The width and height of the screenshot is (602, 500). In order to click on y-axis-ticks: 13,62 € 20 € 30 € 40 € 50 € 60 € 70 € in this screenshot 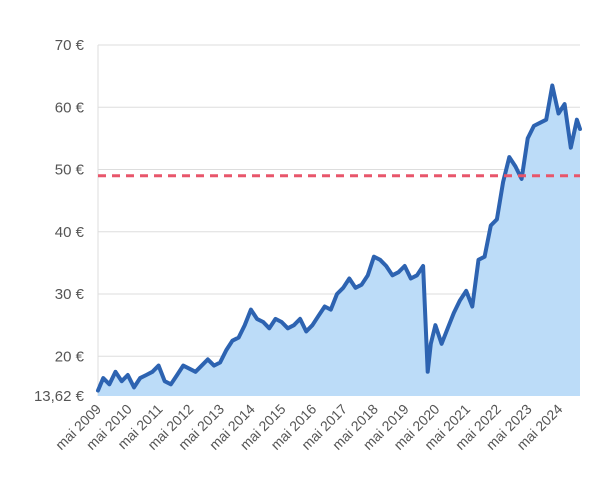, I will do `click(59, 221)`.